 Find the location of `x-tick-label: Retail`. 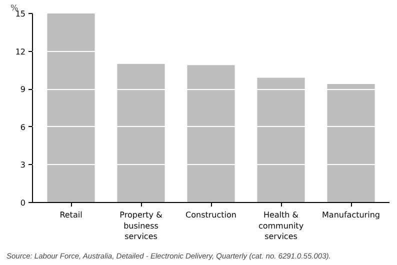

x-tick-label: Retail is located at coordinates (71, 215).